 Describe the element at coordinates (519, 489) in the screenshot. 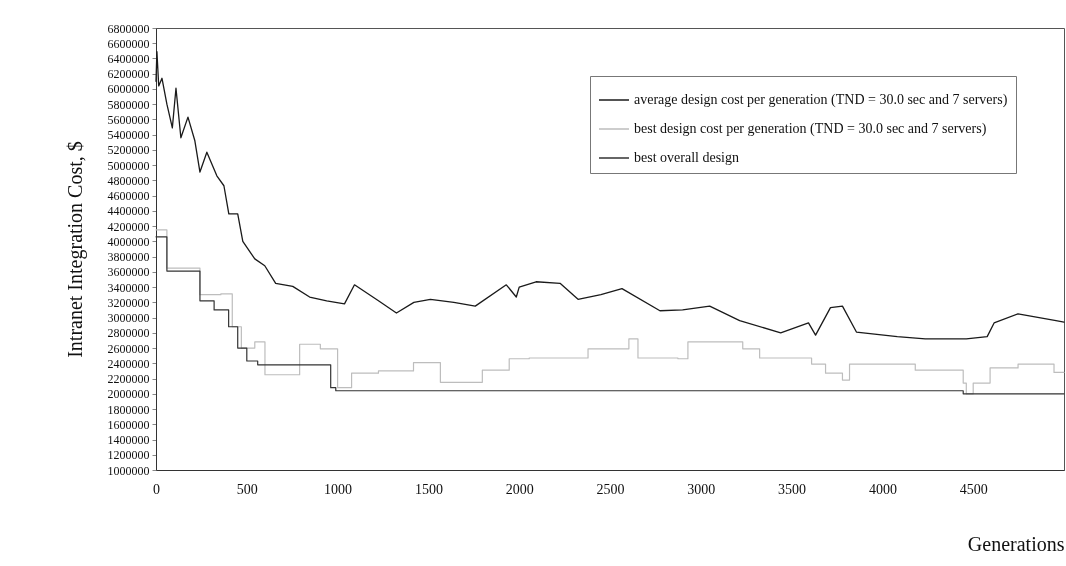

I see `x-tick-label: 2000` at that location.